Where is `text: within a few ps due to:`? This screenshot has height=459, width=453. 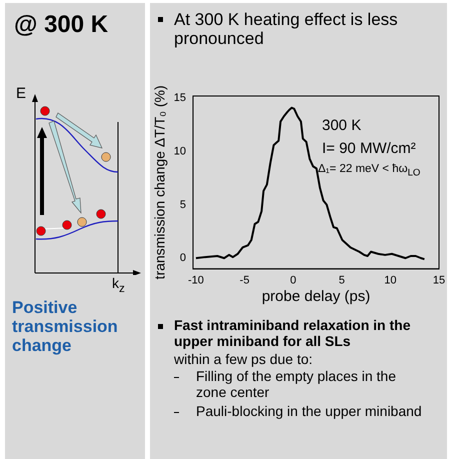 text: within a few ps due to: is located at coordinates (244, 359).